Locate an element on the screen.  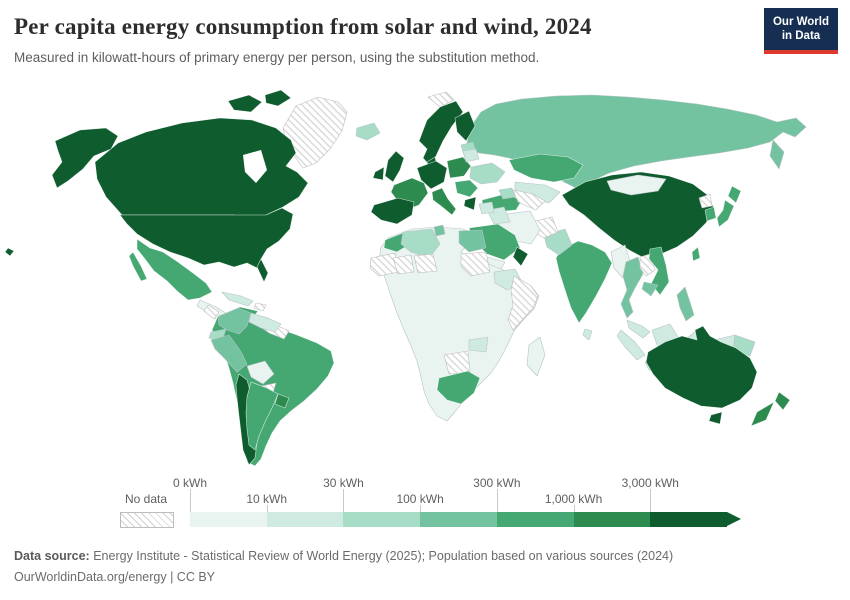
country-central-europe is located at coordinates (459, 167).